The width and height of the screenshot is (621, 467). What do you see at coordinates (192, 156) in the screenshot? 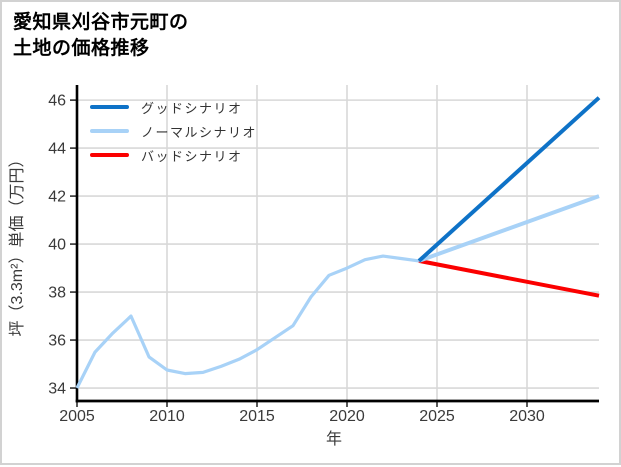
I see `legend-label: バッドシナリオ` at bounding box center [192, 156].